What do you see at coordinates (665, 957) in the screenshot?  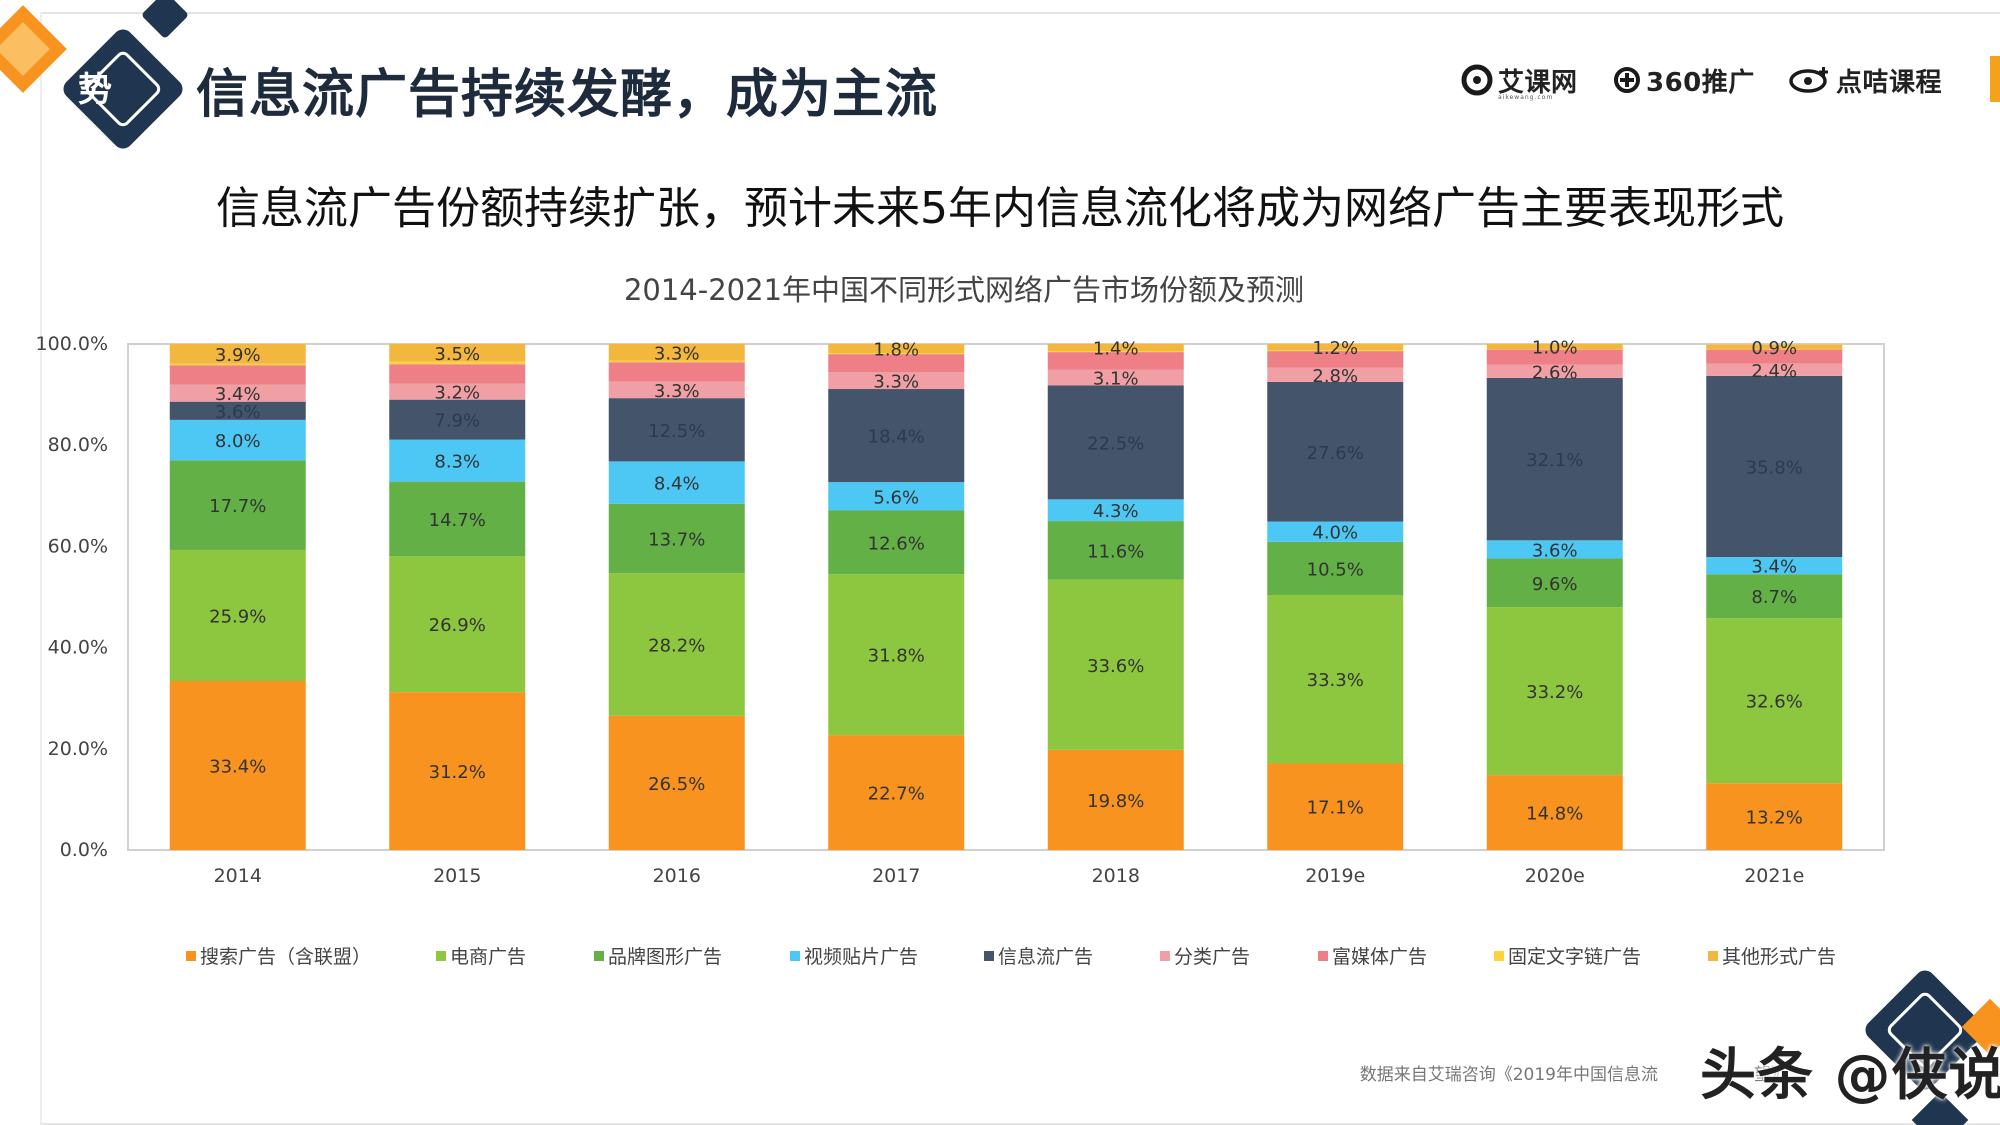 I see `legend-label: 品牌图形广告` at bounding box center [665, 957].